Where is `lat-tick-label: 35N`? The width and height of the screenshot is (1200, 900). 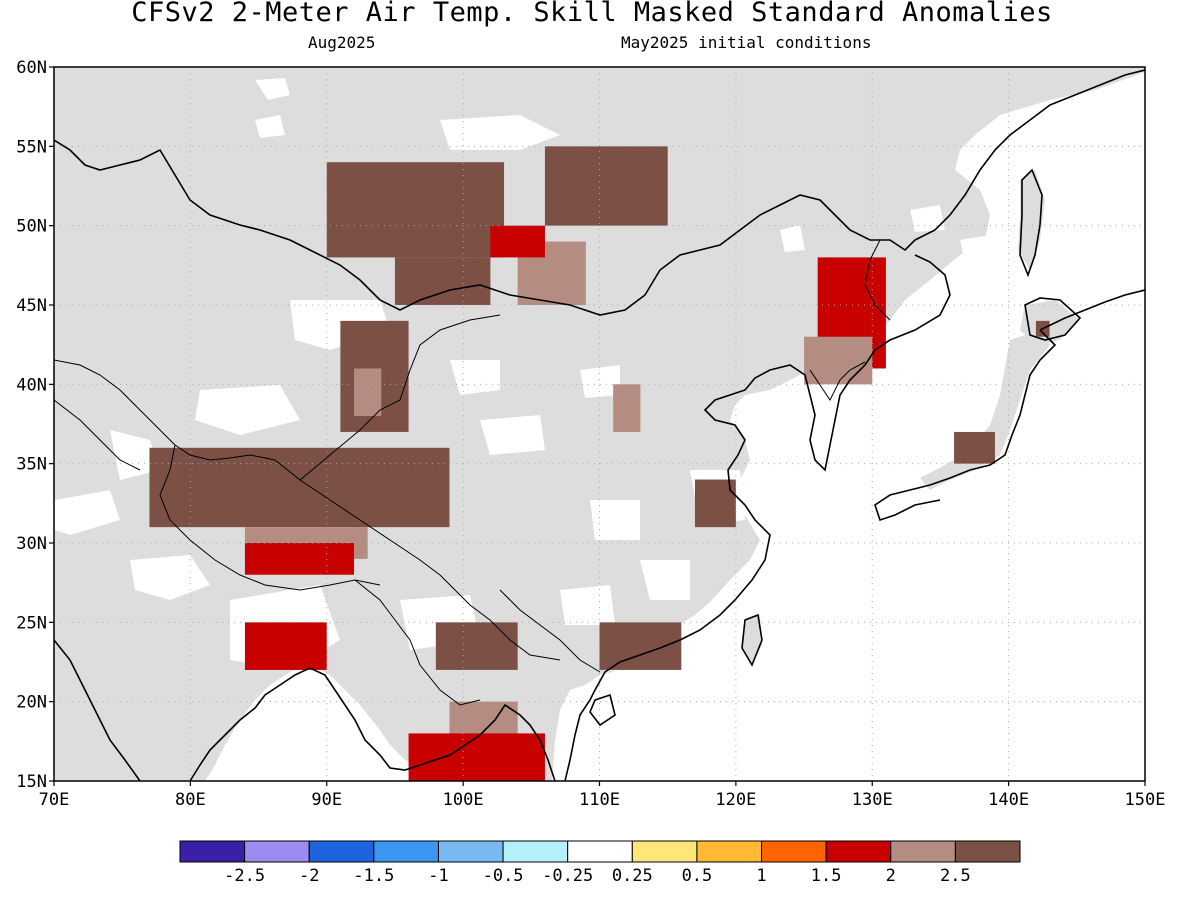 lat-tick-label: 35N is located at coordinates (31, 465).